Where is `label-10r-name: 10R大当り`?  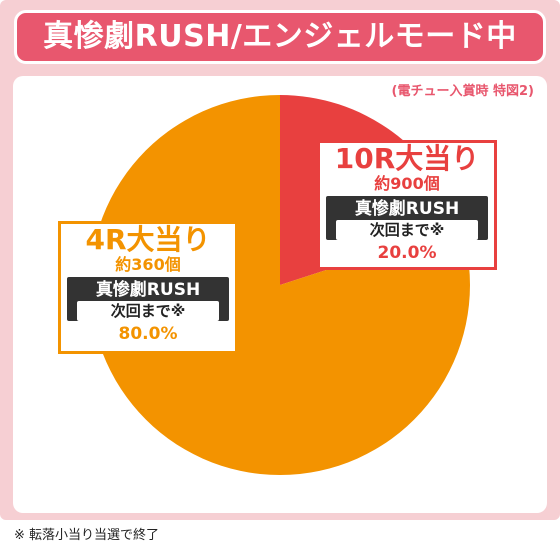
label-10r-name: 10R大当り is located at coordinates (407, 158).